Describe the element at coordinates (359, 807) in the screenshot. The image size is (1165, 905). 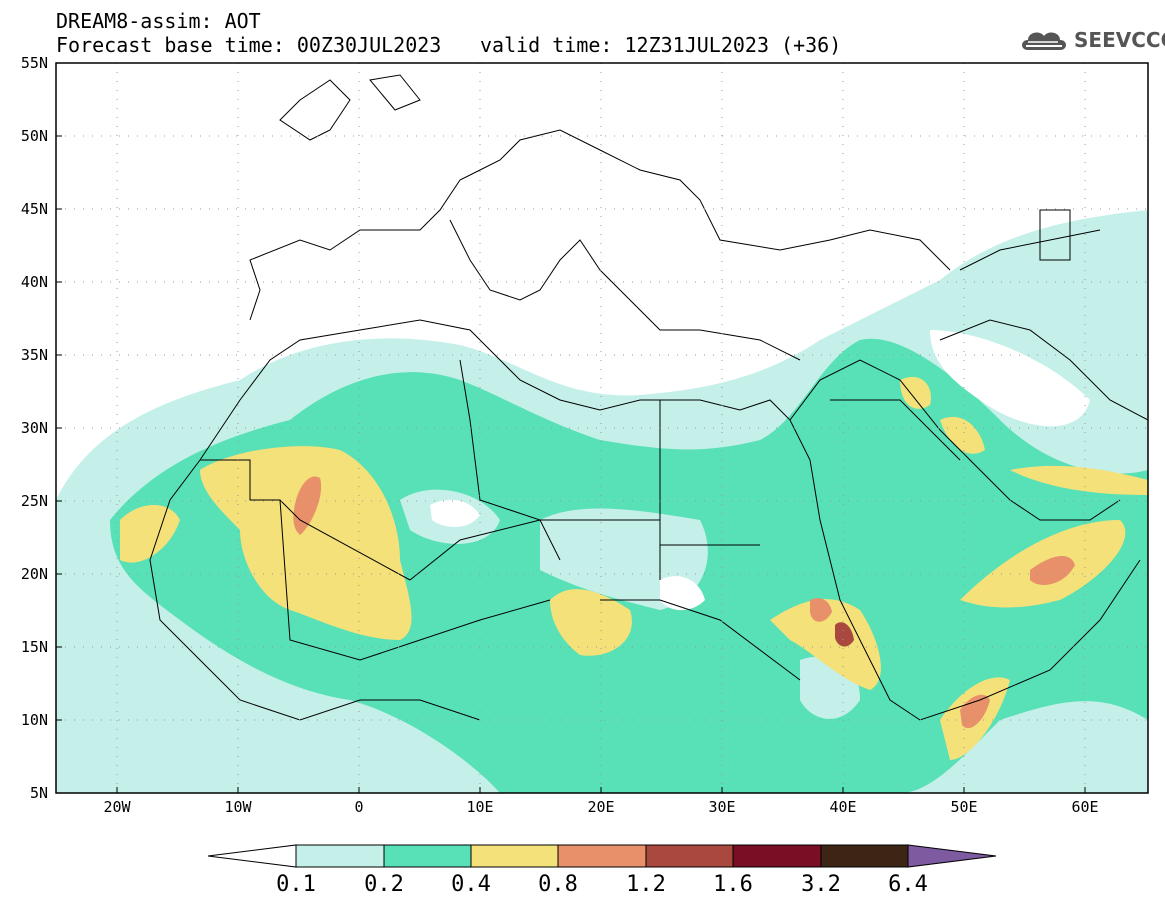
I see `lon-label: 0` at that location.